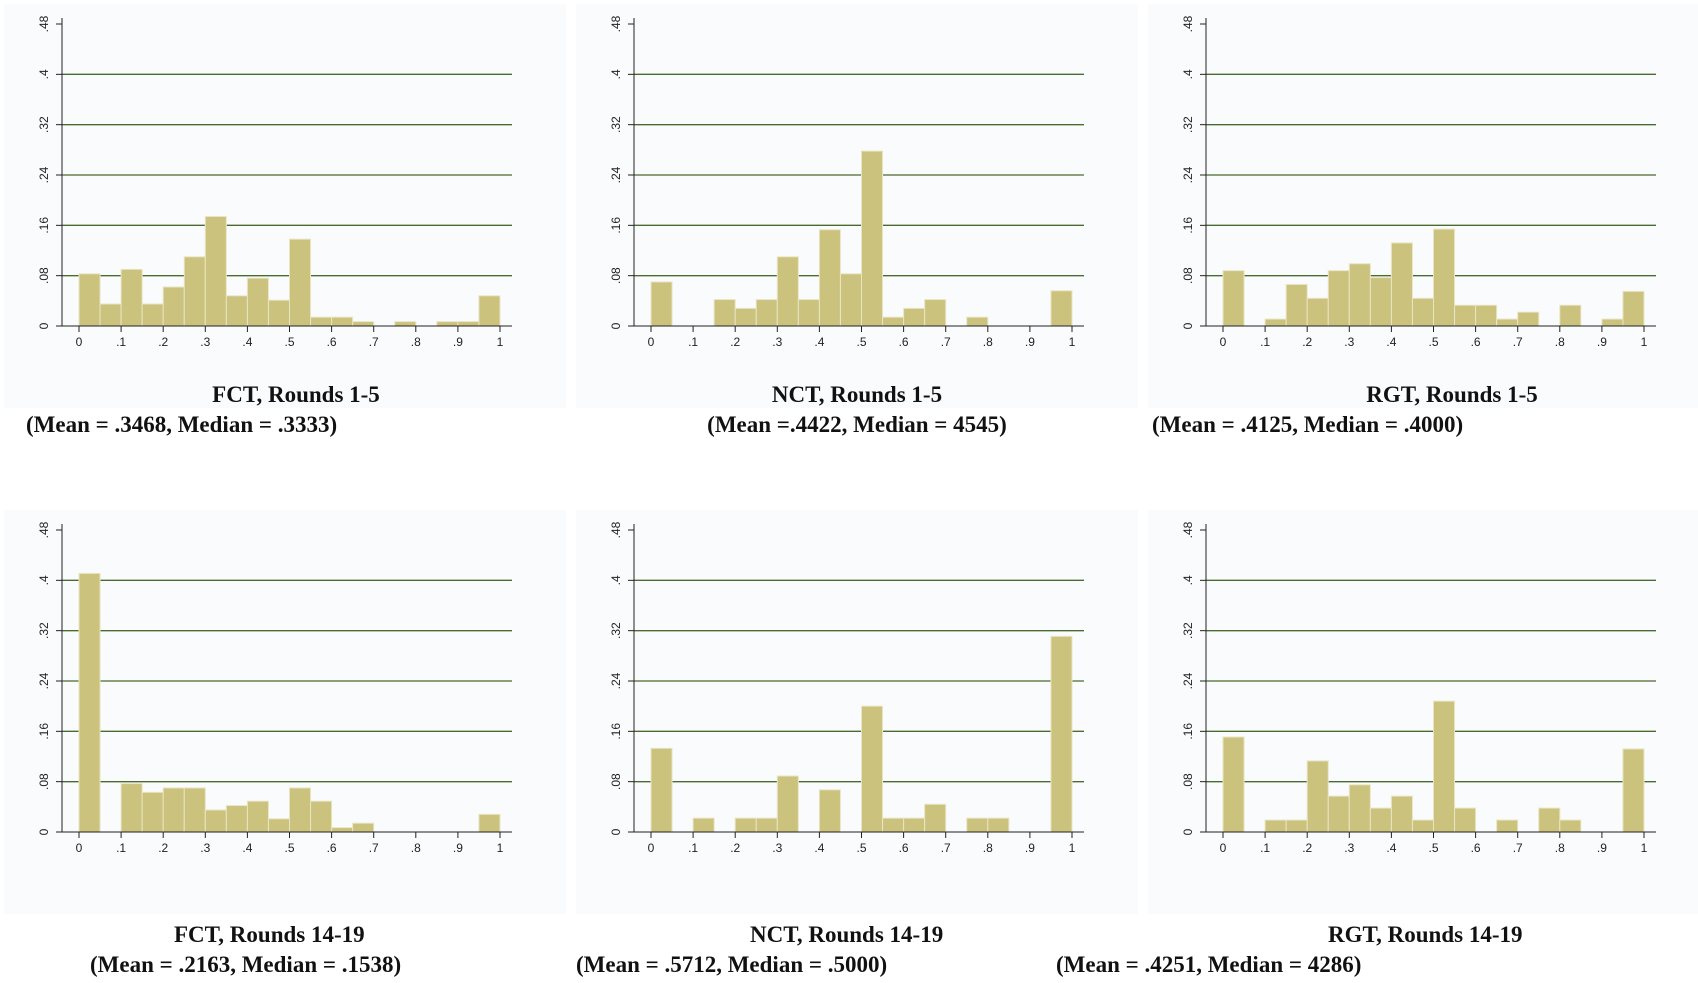 The width and height of the screenshot is (1698, 983). I want to click on histogram-fct-rounds-1-5: 0 .08 .16 .24 .32 .4 .48 0 .1 .2 .3 .4 .5 .6 .7 .8 .9 1, so click(274, 182).